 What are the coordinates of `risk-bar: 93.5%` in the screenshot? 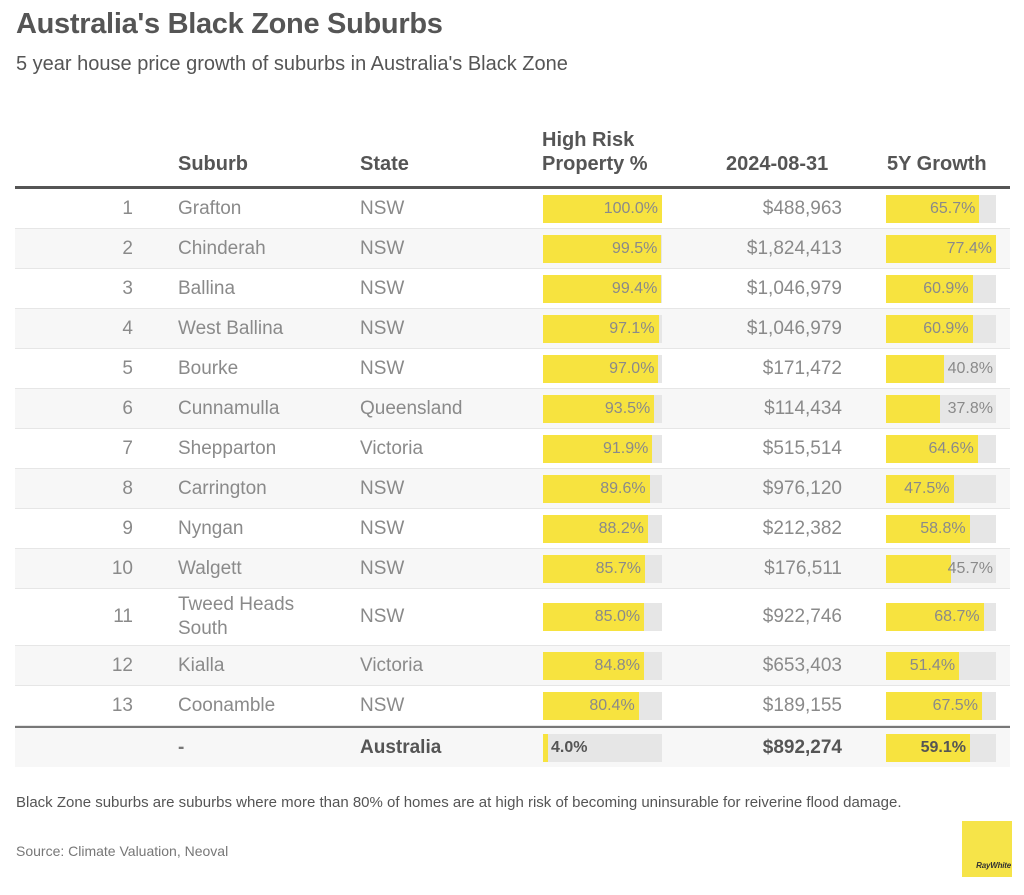 It's located at (602, 408).